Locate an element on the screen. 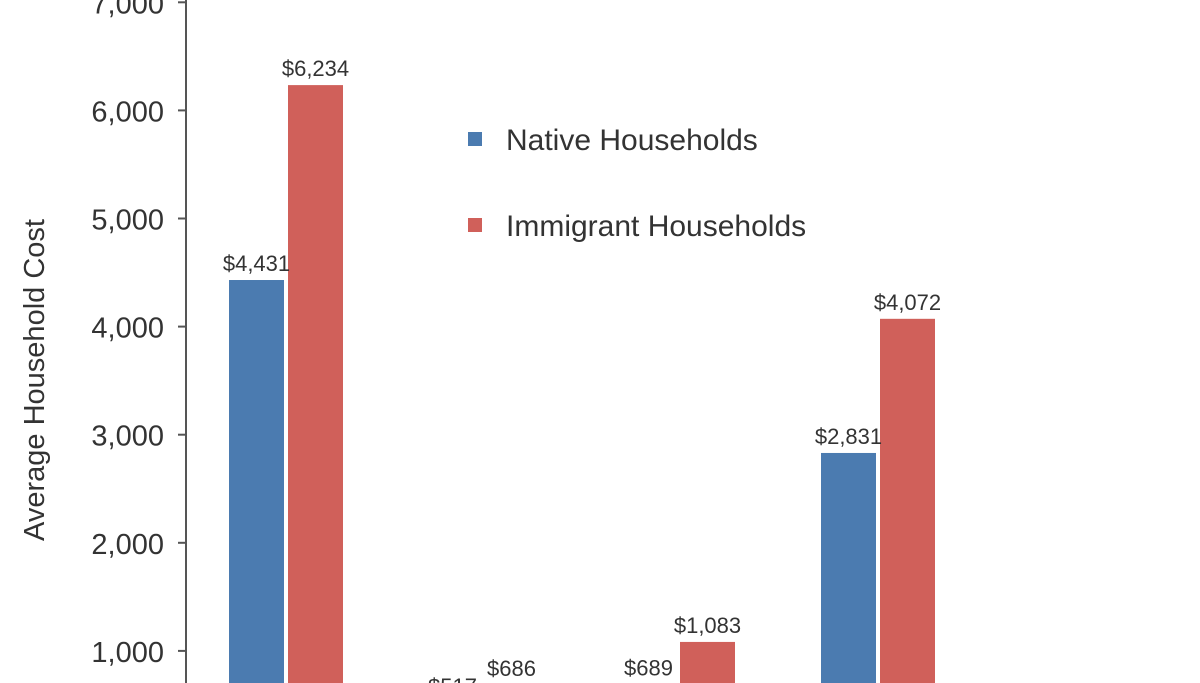 This screenshot has height=683, width=1200. data-label: $686 is located at coordinates (511, 668).